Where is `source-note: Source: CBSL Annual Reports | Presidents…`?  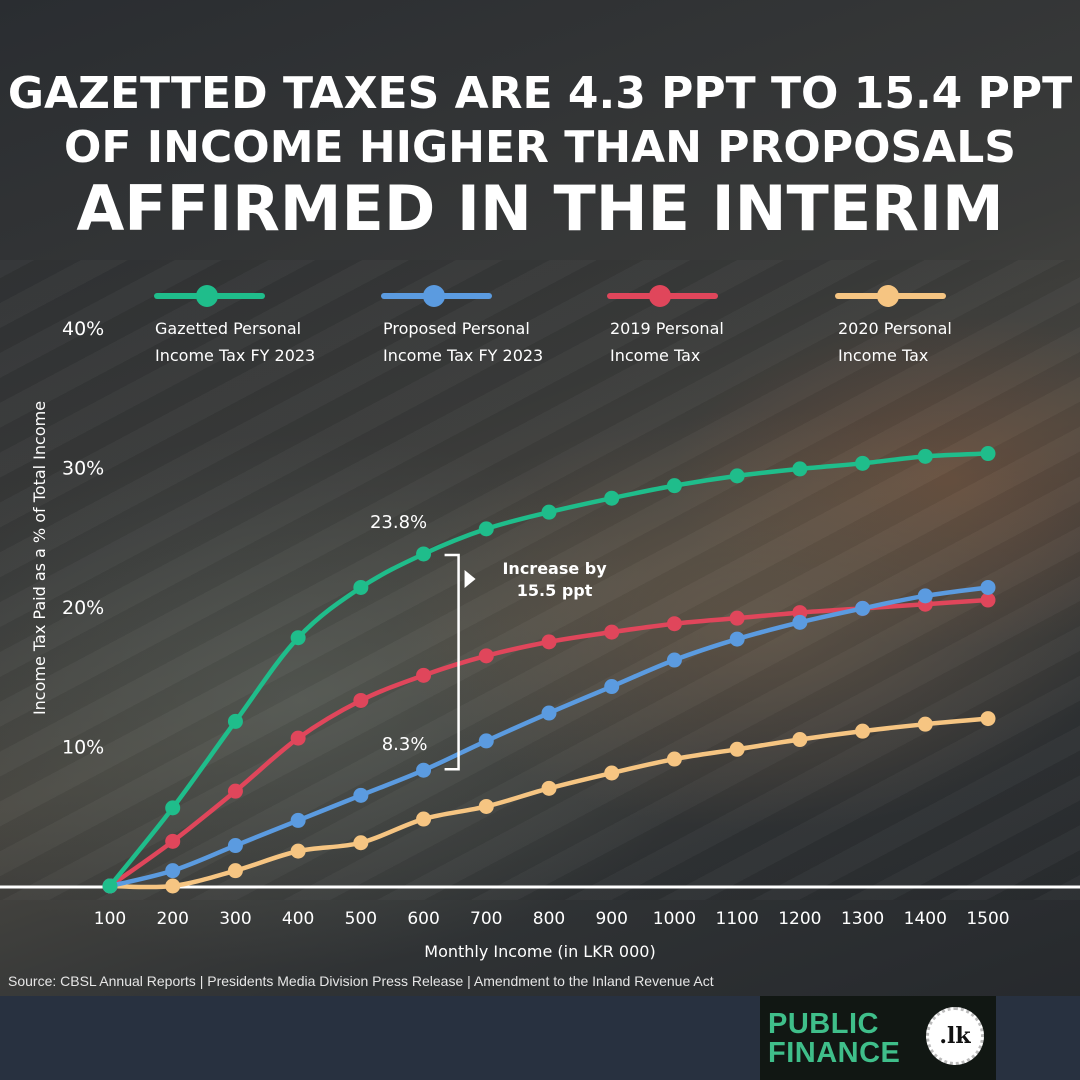 source-note: Source: CBSL Annual Reports | Presidents… is located at coordinates (361, 981).